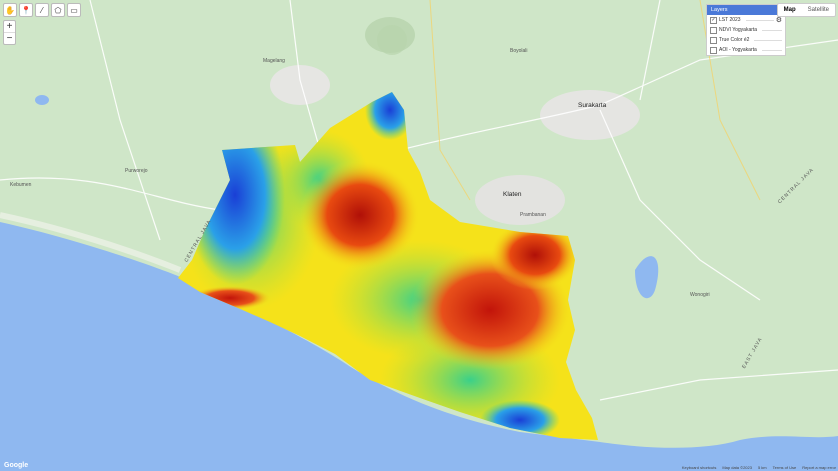 This screenshot has width=838, height=471. I want to click on drawing-toolbar: ✋ 📍 ⁄ ⬠ ▭, so click(42, 10).